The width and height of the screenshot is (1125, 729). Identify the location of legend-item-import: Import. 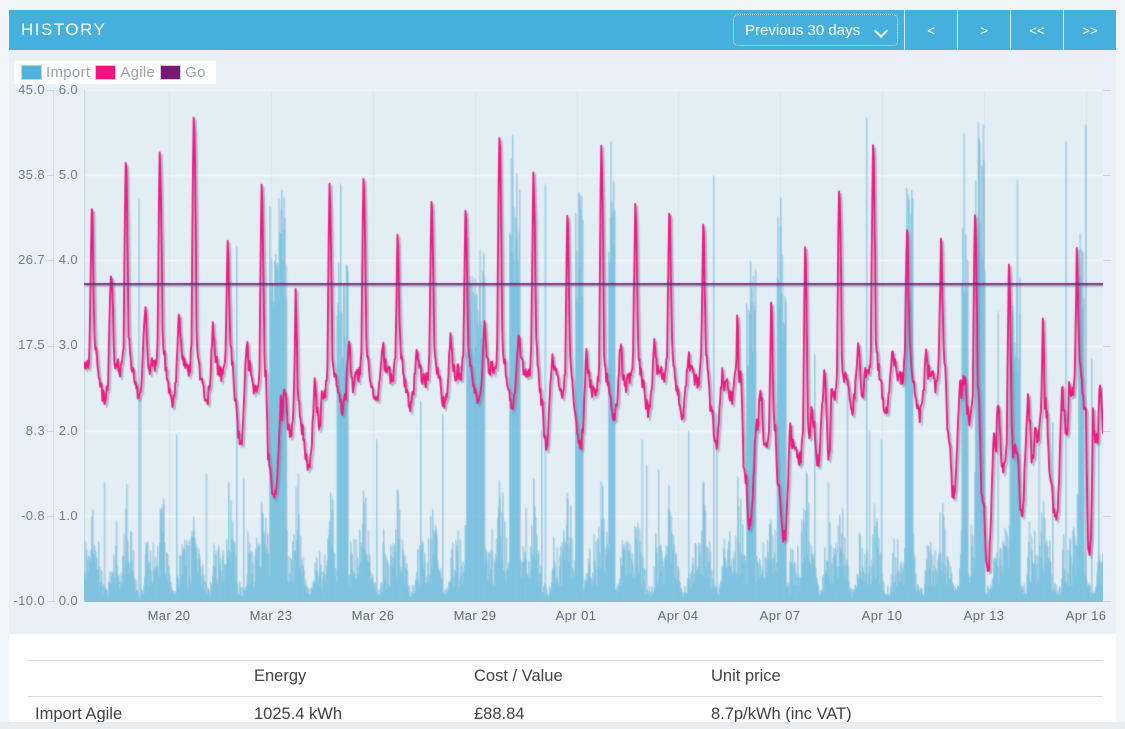
(54, 72).